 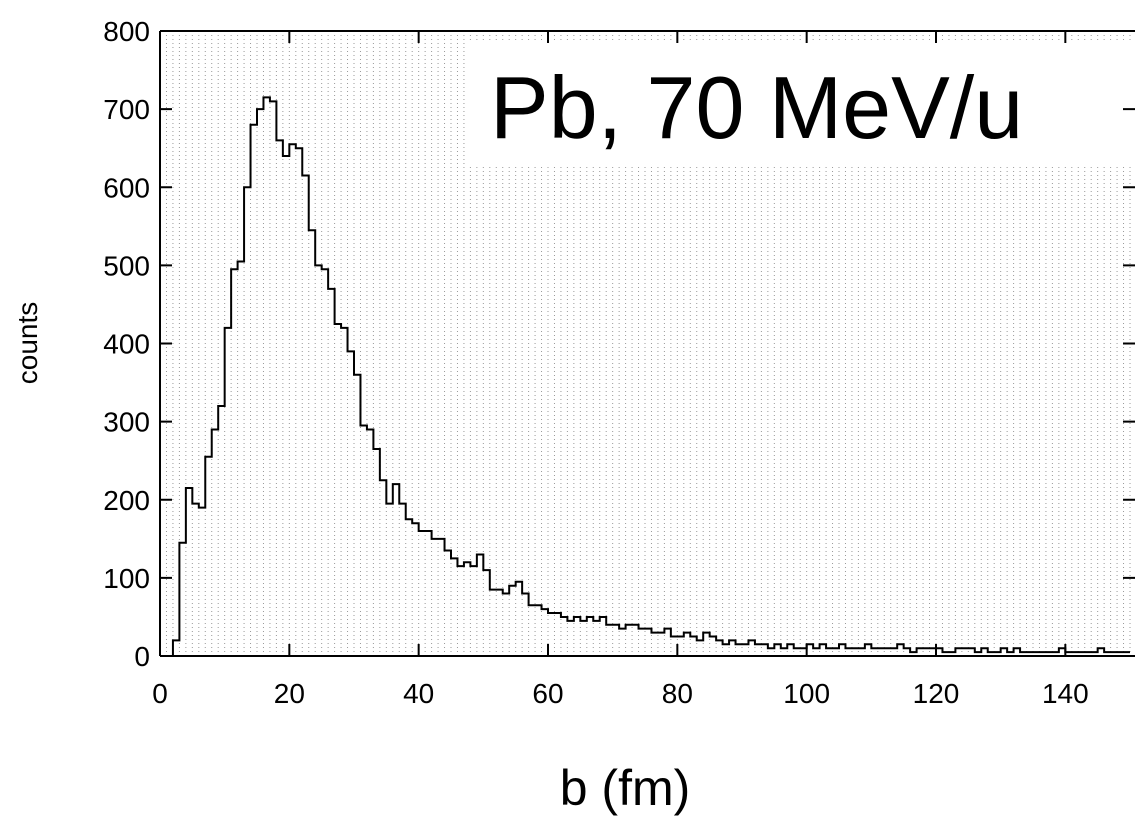 What do you see at coordinates (126, 265) in the screenshot?
I see `y-tick-label: 500` at bounding box center [126, 265].